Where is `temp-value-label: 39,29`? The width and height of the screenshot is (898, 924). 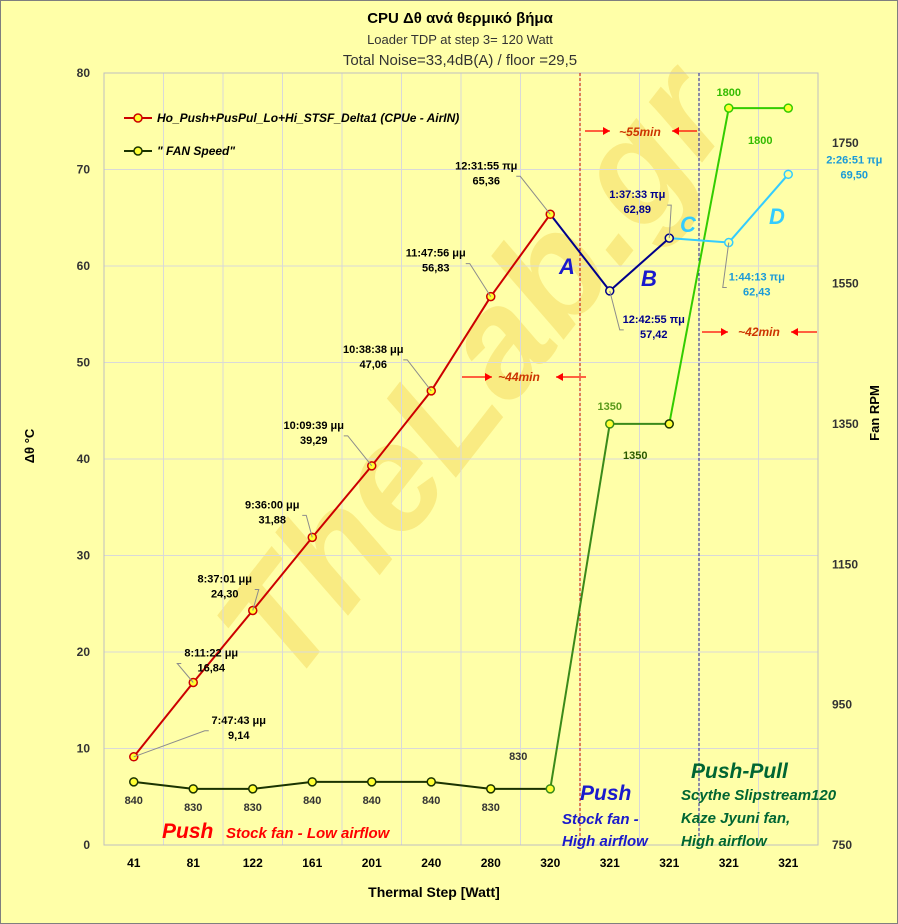
temp-value-label: 39,29 is located at coordinates (314, 441).